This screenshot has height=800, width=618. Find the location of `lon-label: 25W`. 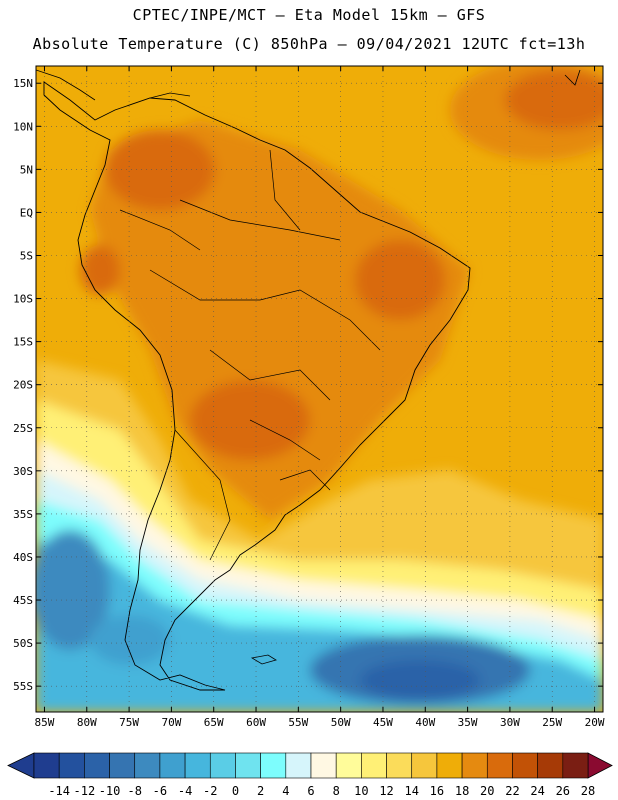

lon-label: 25W is located at coordinates (552, 722).